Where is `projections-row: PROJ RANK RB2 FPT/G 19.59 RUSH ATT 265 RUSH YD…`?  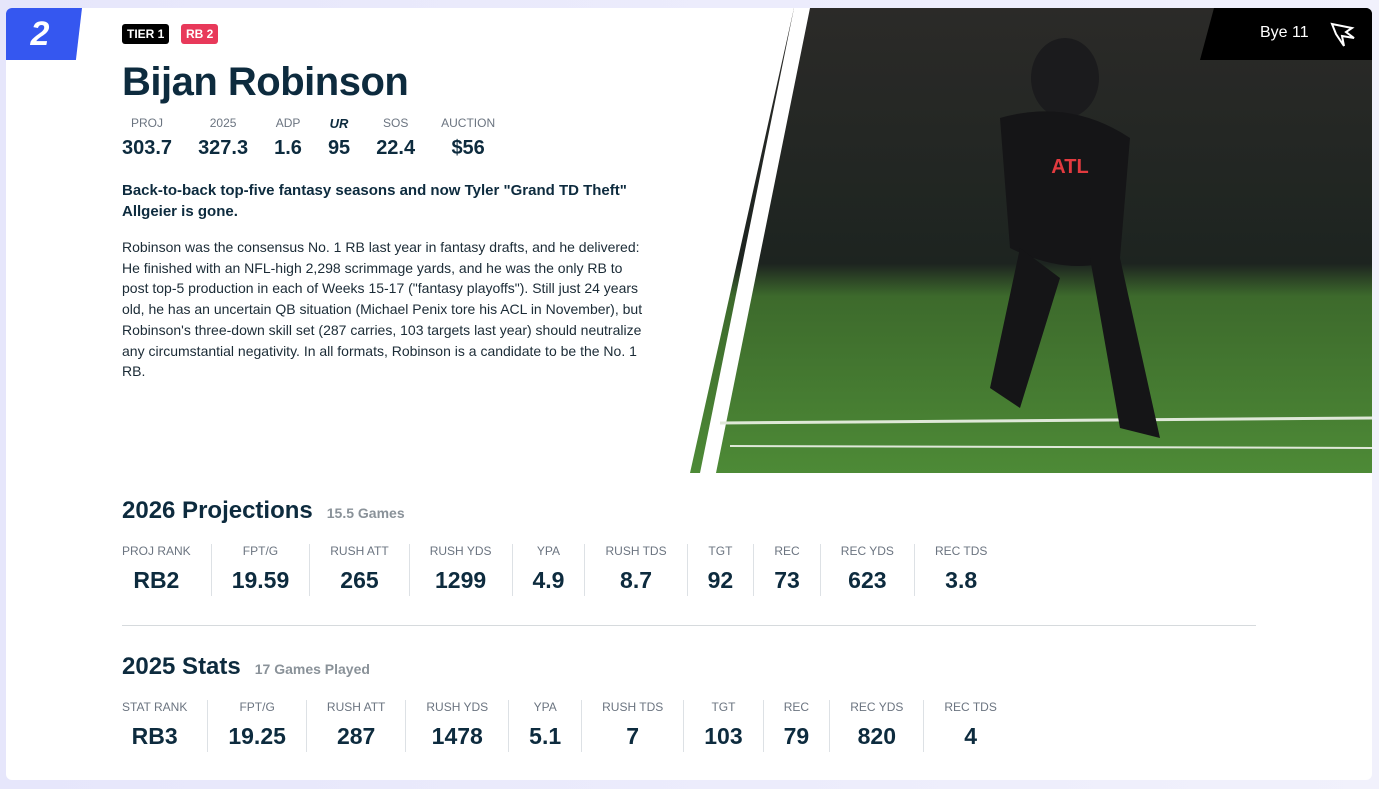
projections-row: PROJ RANK RB2 FPT/G 19.59 RUSH ATT 265 RUSH YD… is located at coordinates (564, 570).